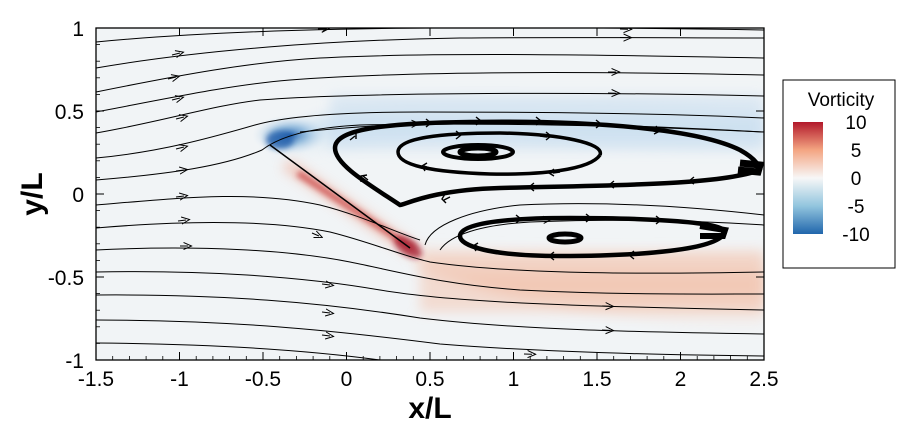  I want to click on colorbar-scale, so click(808, 178).